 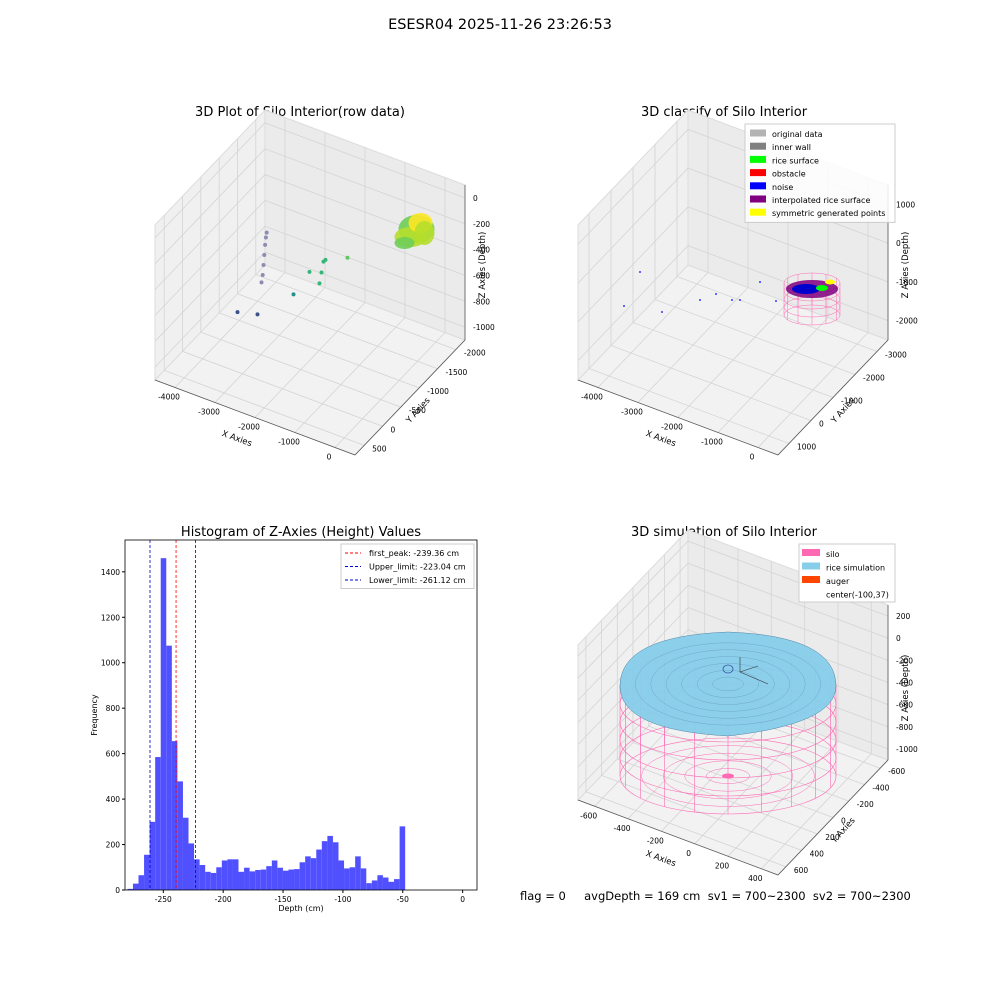 What do you see at coordinates (393, 429) in the screenshot?
I see `y-tick-label: 0` at bounding box center [393, 429].